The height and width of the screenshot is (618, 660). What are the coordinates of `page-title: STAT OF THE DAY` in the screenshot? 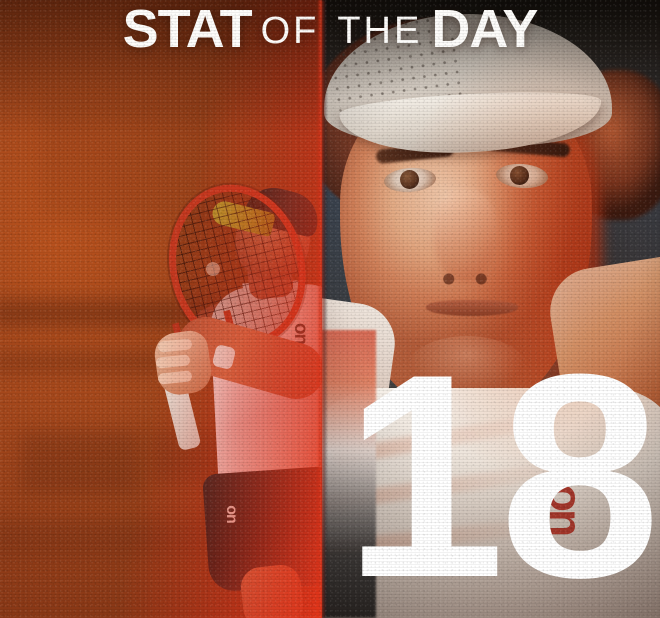 It's located at (330, 30).